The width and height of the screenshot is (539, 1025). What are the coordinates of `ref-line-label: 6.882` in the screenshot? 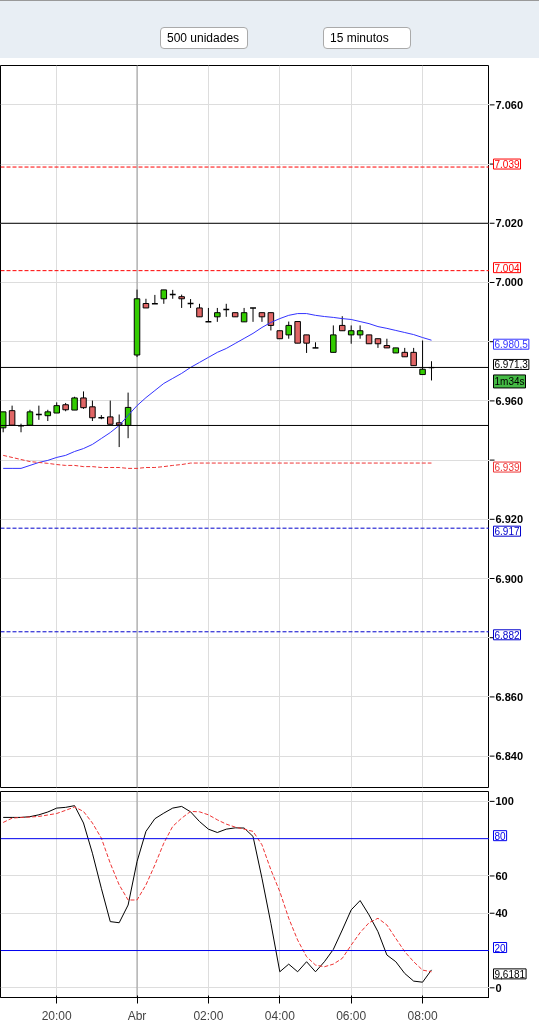 It's located at (507, 635).